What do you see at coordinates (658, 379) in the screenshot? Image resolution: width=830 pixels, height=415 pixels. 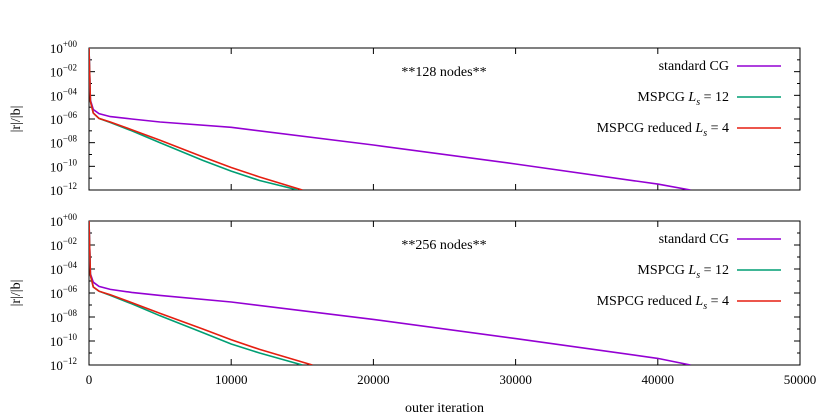 I see `x-tick-label: 40000` at bounding box center [658, 379].